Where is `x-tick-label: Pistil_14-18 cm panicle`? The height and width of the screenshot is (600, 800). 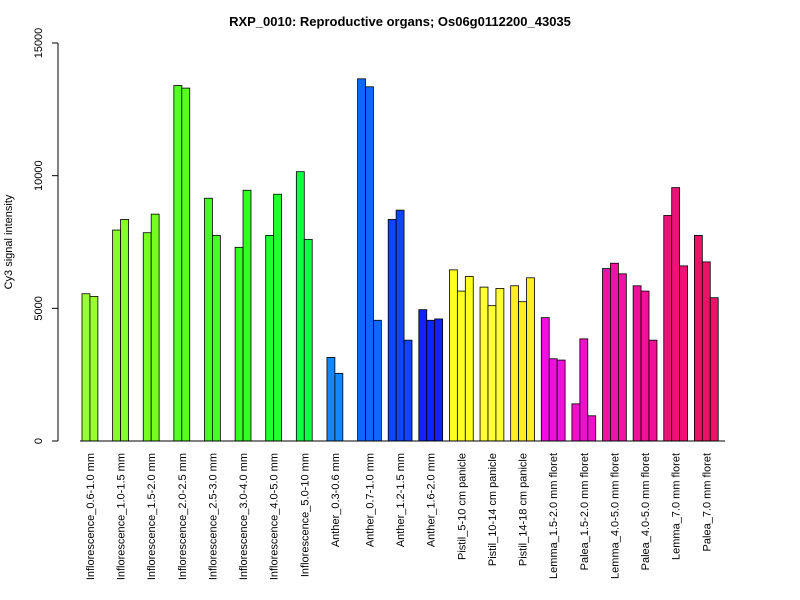 x-tick-label: Pistil_14-18 cm panicle is located at coordinates (524, 509).